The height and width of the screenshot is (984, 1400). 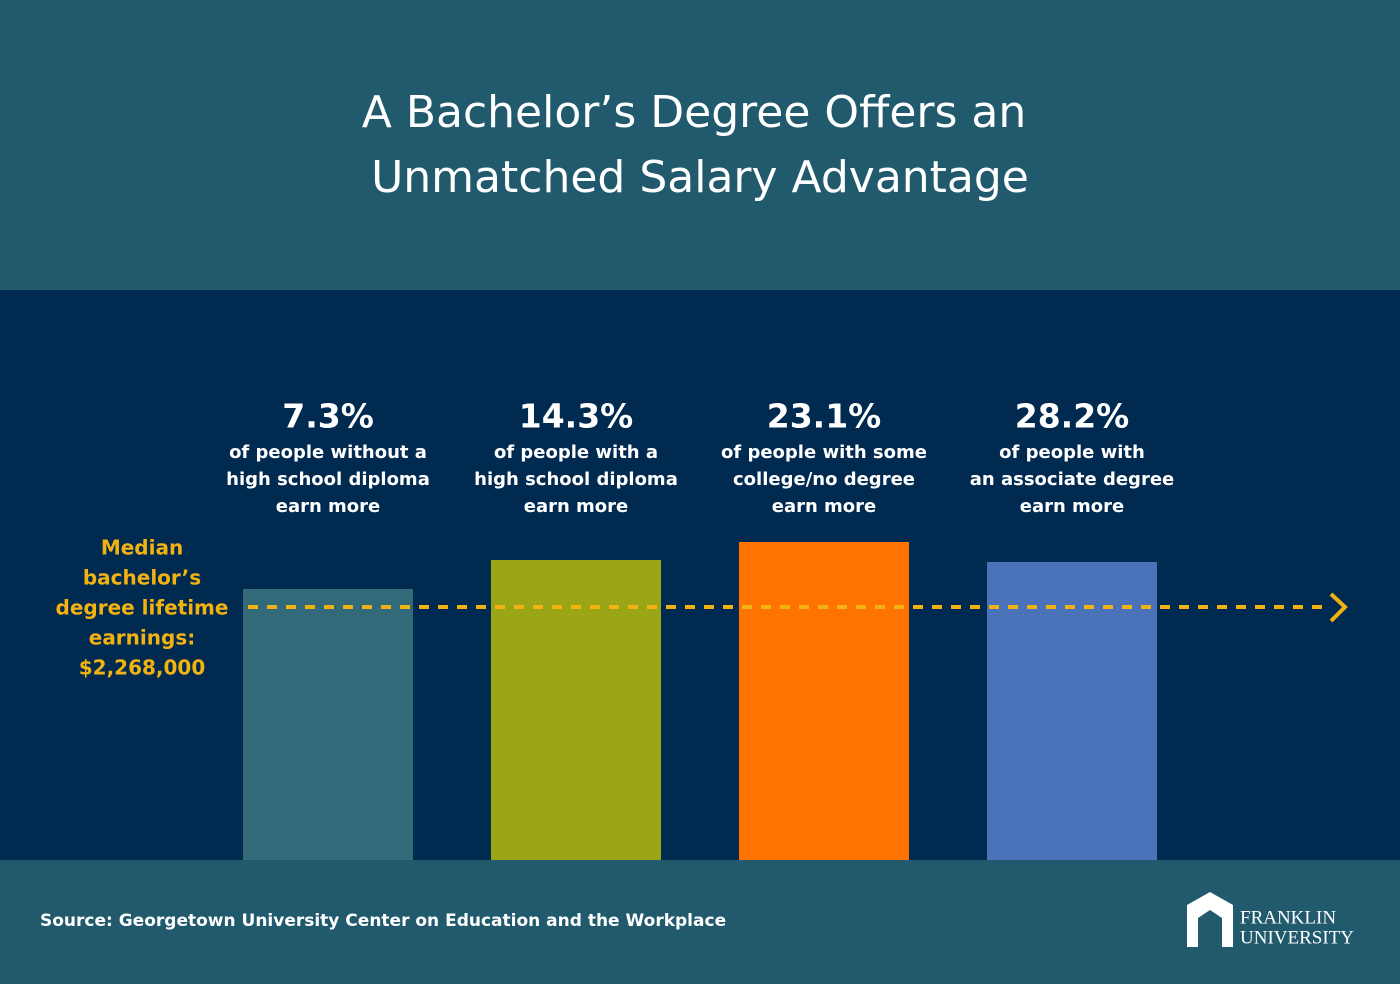 I want to click on median-text: $2,268,000, so click(x=142, y=668).